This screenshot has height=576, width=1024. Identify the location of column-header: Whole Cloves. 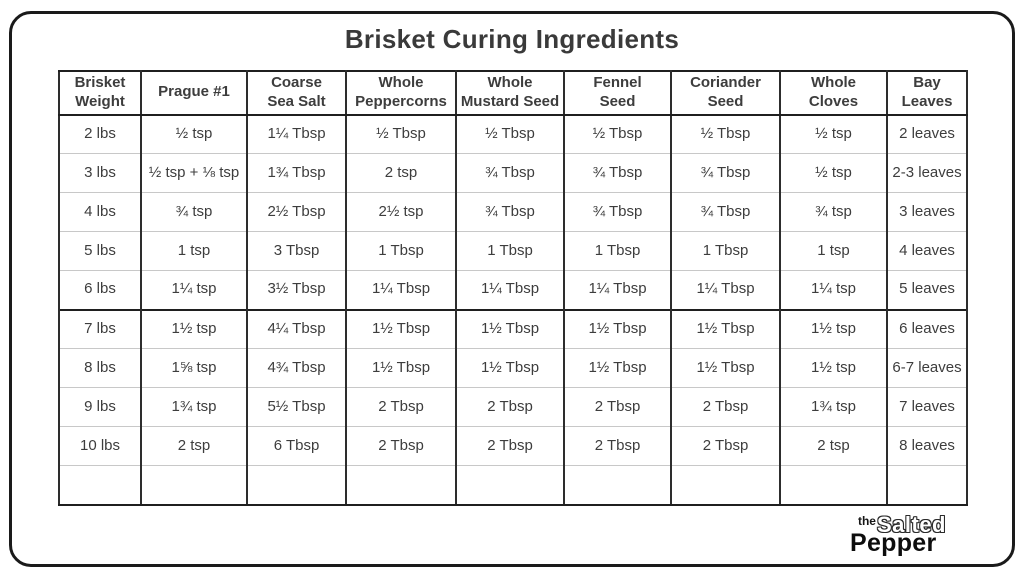
(833, 93).